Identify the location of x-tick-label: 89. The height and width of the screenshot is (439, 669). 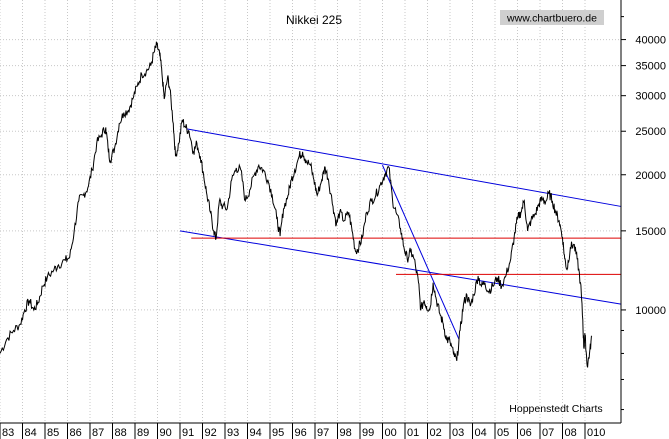
(143, 433).